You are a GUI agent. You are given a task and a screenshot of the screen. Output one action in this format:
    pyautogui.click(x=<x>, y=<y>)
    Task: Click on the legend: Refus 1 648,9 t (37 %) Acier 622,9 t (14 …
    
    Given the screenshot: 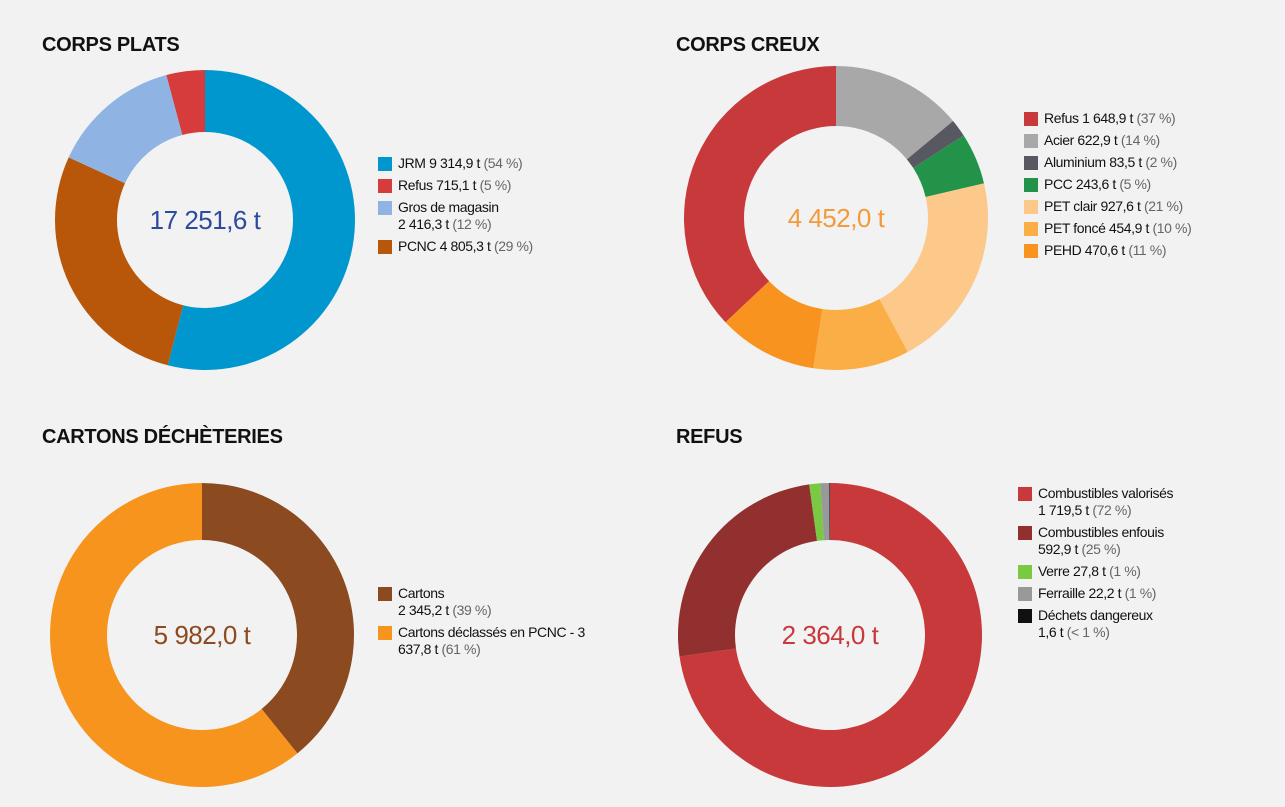 What is the action you would take?
    pyautogui.click(x=1149, y=187)
    